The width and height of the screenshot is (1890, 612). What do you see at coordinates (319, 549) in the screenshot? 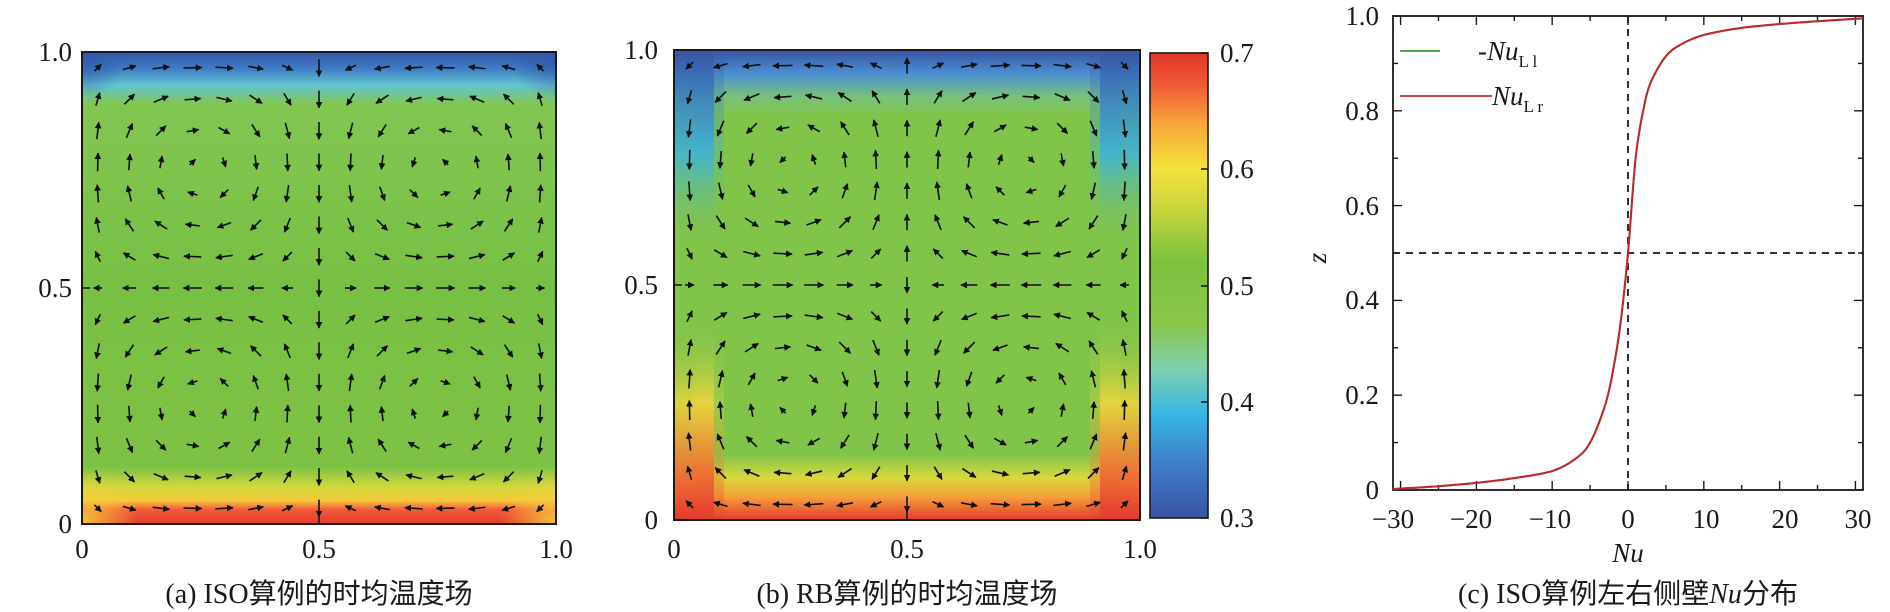
I see `panel-a-xtick-1: 0.5` at bounding box center [319, 549].